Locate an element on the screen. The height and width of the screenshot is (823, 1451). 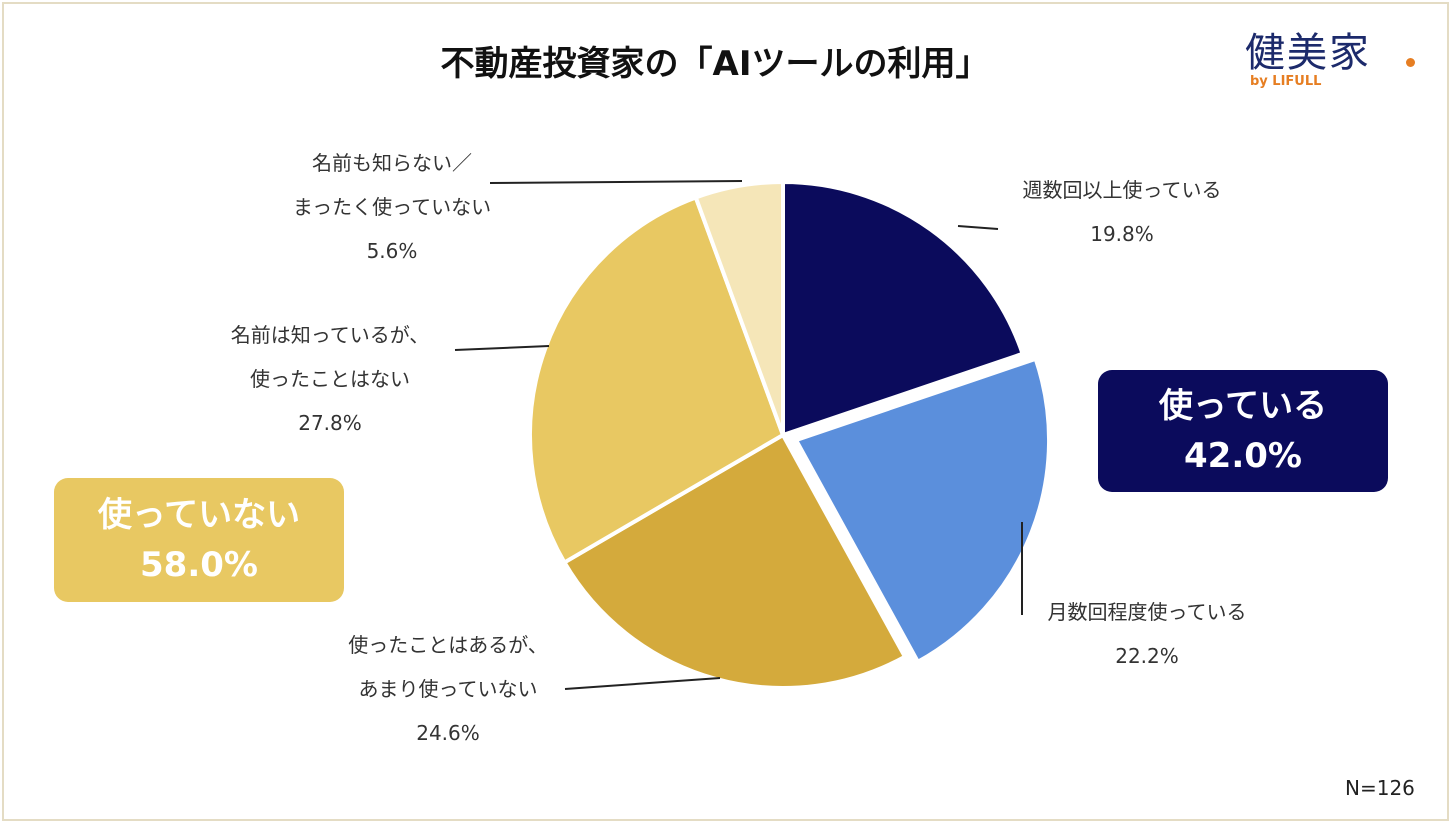
category-label: 名前も知らない／ まったく使っていない is located at coordinates (392, 185).